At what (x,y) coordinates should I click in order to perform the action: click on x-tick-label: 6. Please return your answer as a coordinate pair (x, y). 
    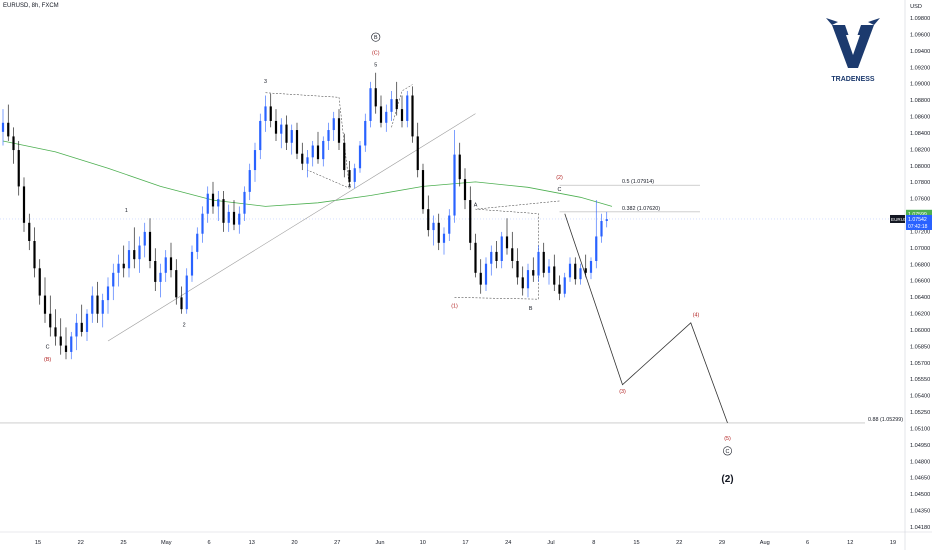
    Looking at the image, I should click on (208, 543).